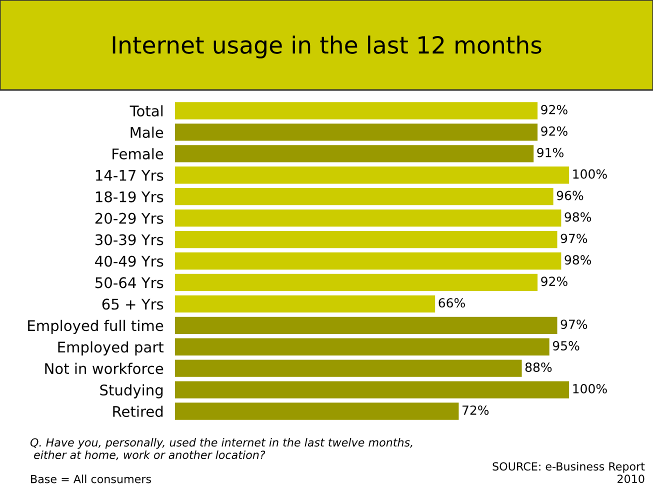  I want to click on data-label: 72%, so click(475, 410).